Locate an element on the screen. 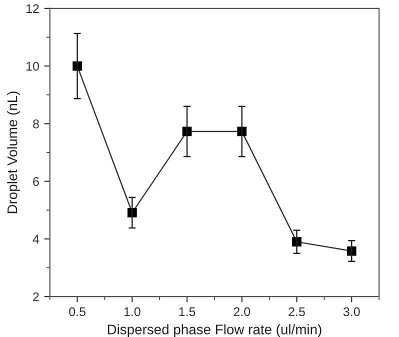 The height and width of the screenshot is (337, 399). y-tick-label: 12 is located at coordinates (32, 8).